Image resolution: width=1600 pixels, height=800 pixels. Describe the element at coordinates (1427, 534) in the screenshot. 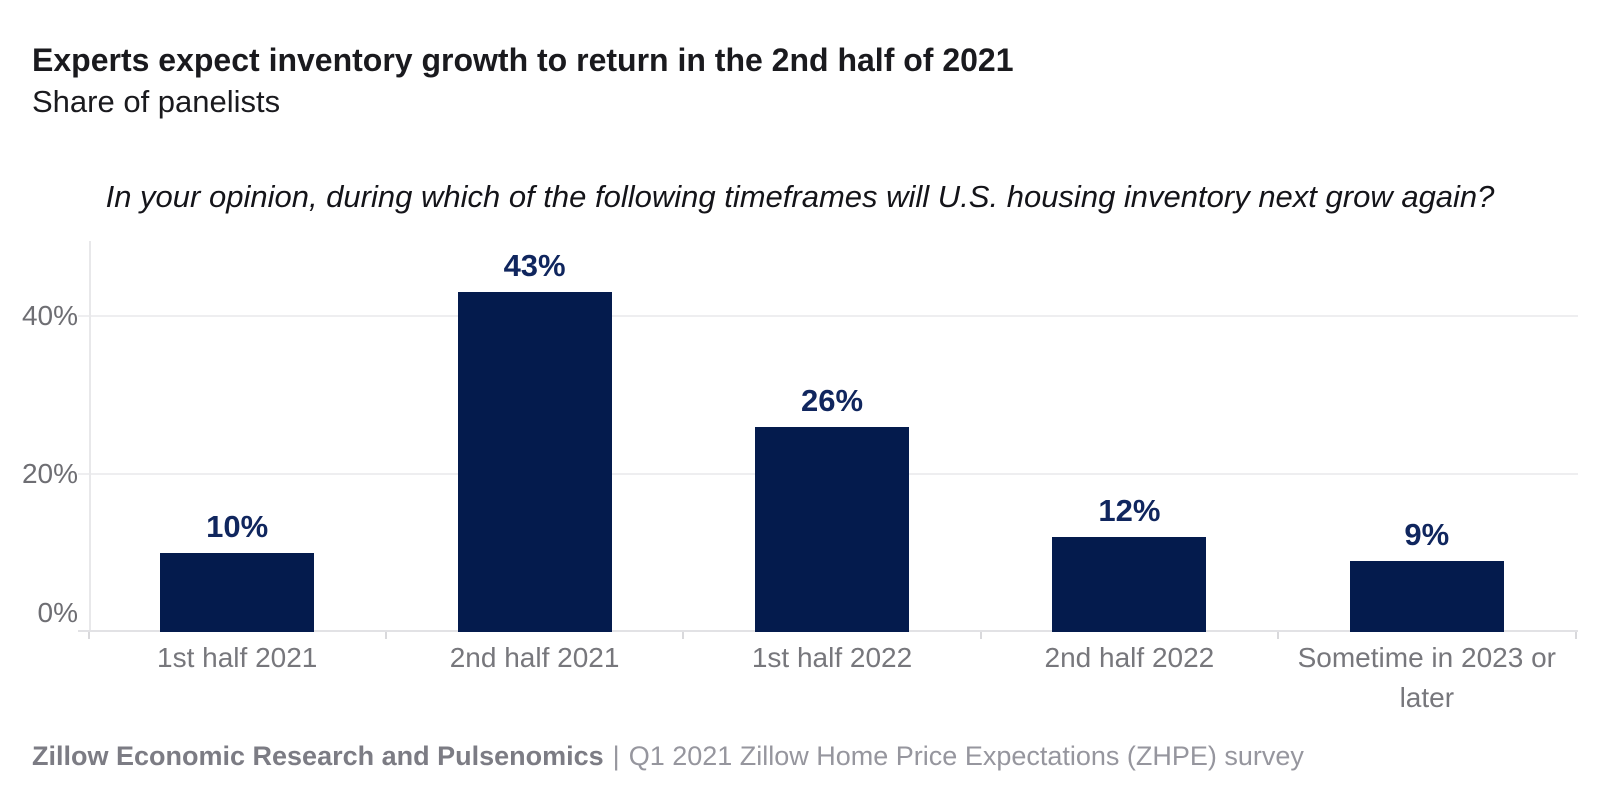

I see `bar-value-label: 9%` at that location.